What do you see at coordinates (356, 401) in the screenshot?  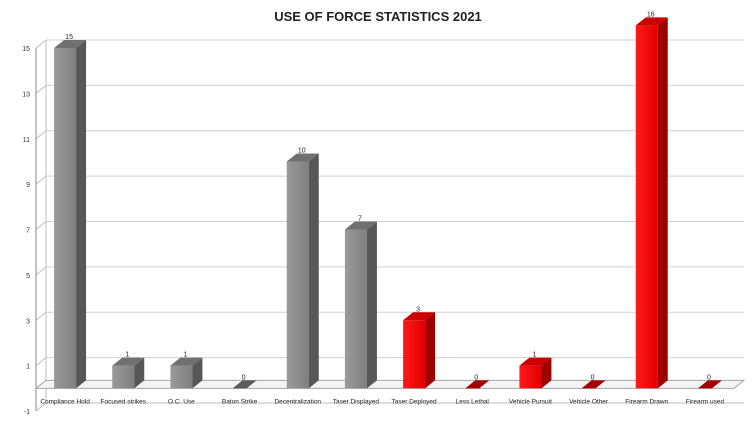 I see `category-label: Taser Displayed` at bounding box center [356, 401].